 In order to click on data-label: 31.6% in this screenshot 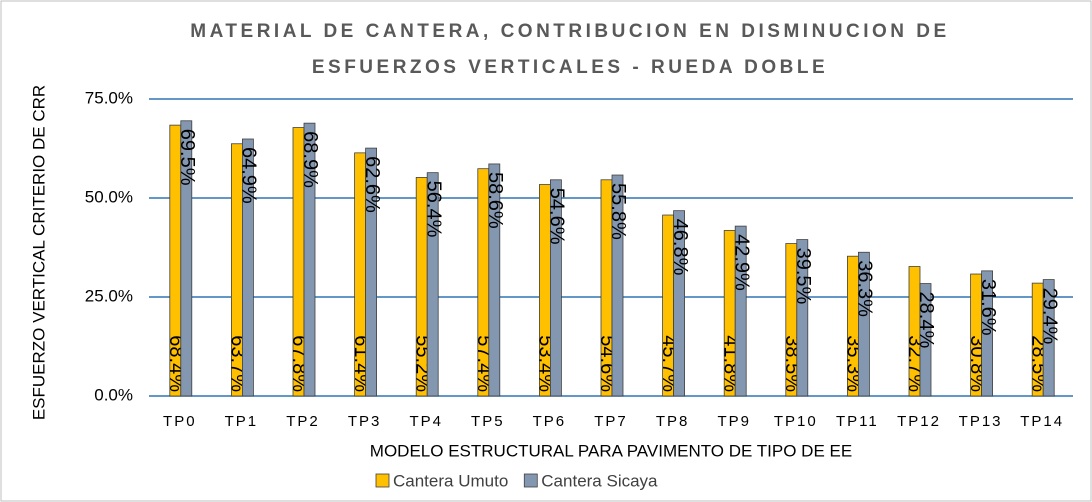, I will do `click(988, 307)`.